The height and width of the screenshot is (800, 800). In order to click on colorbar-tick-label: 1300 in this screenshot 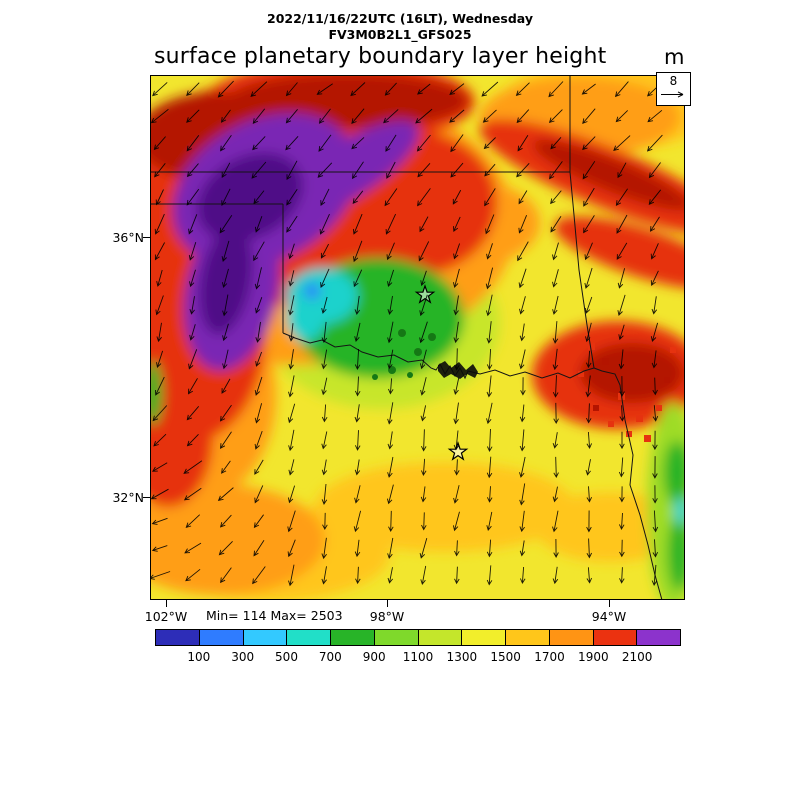, I will do `click(462, 657)`.